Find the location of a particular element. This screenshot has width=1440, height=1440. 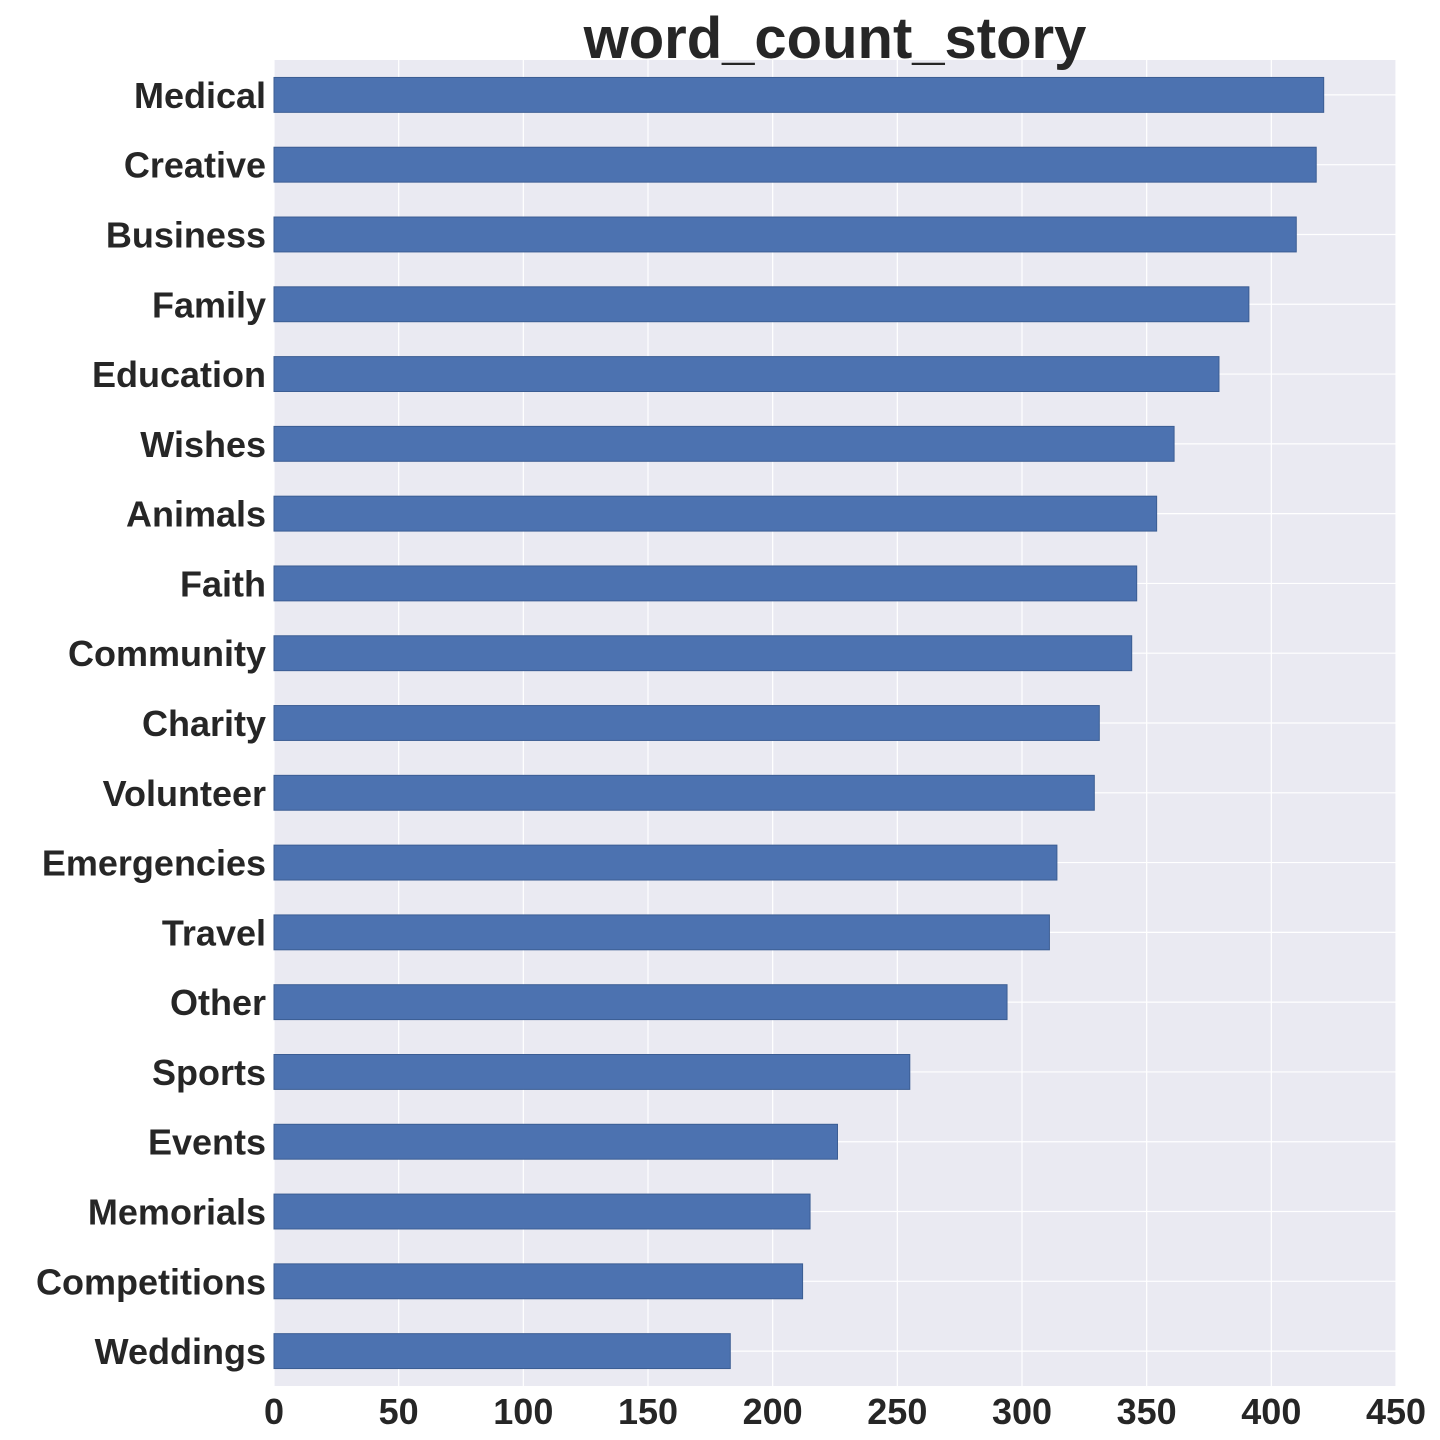

category-label: Faith is located at coordinates (223, 583).